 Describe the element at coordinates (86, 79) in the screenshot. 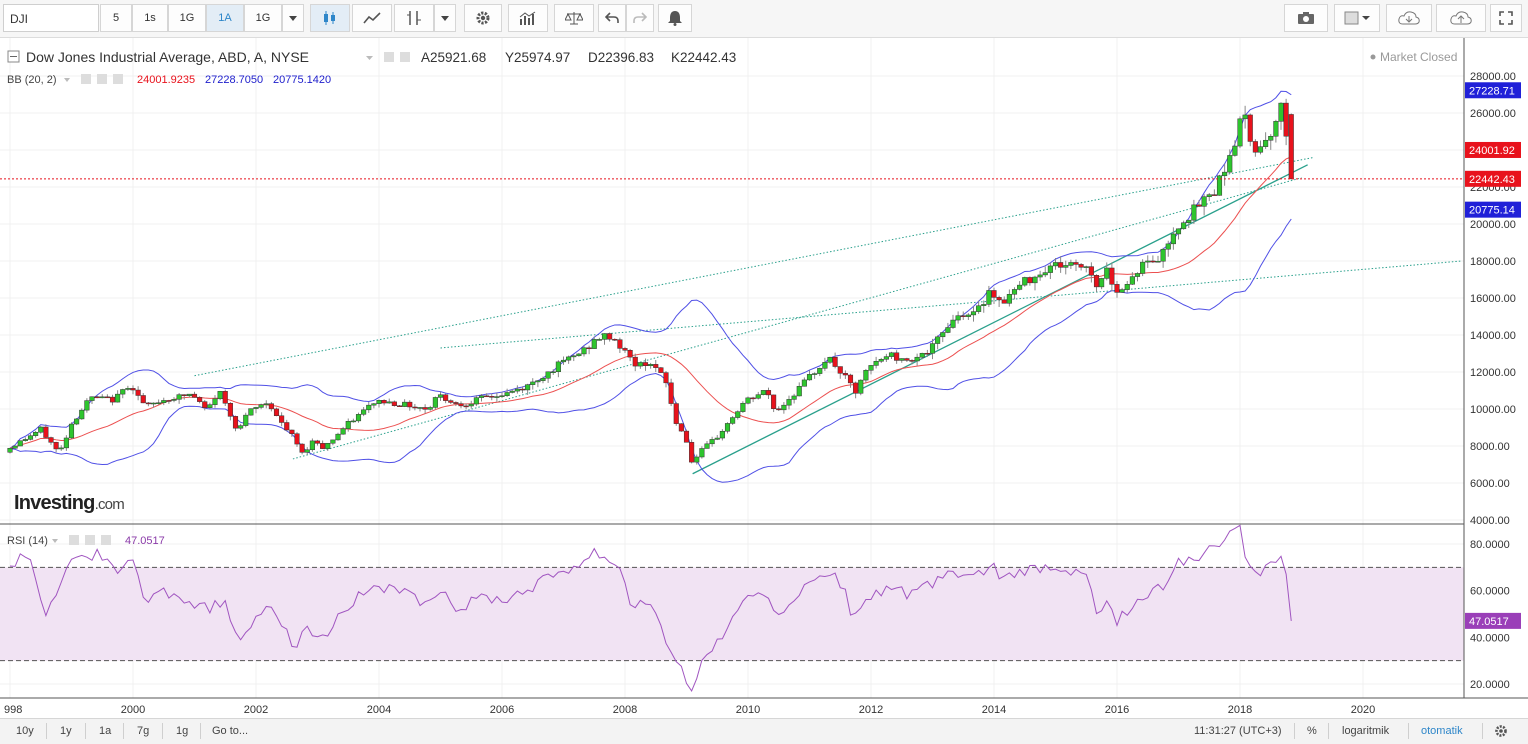

I see `bb-visibility-icon` at that location.